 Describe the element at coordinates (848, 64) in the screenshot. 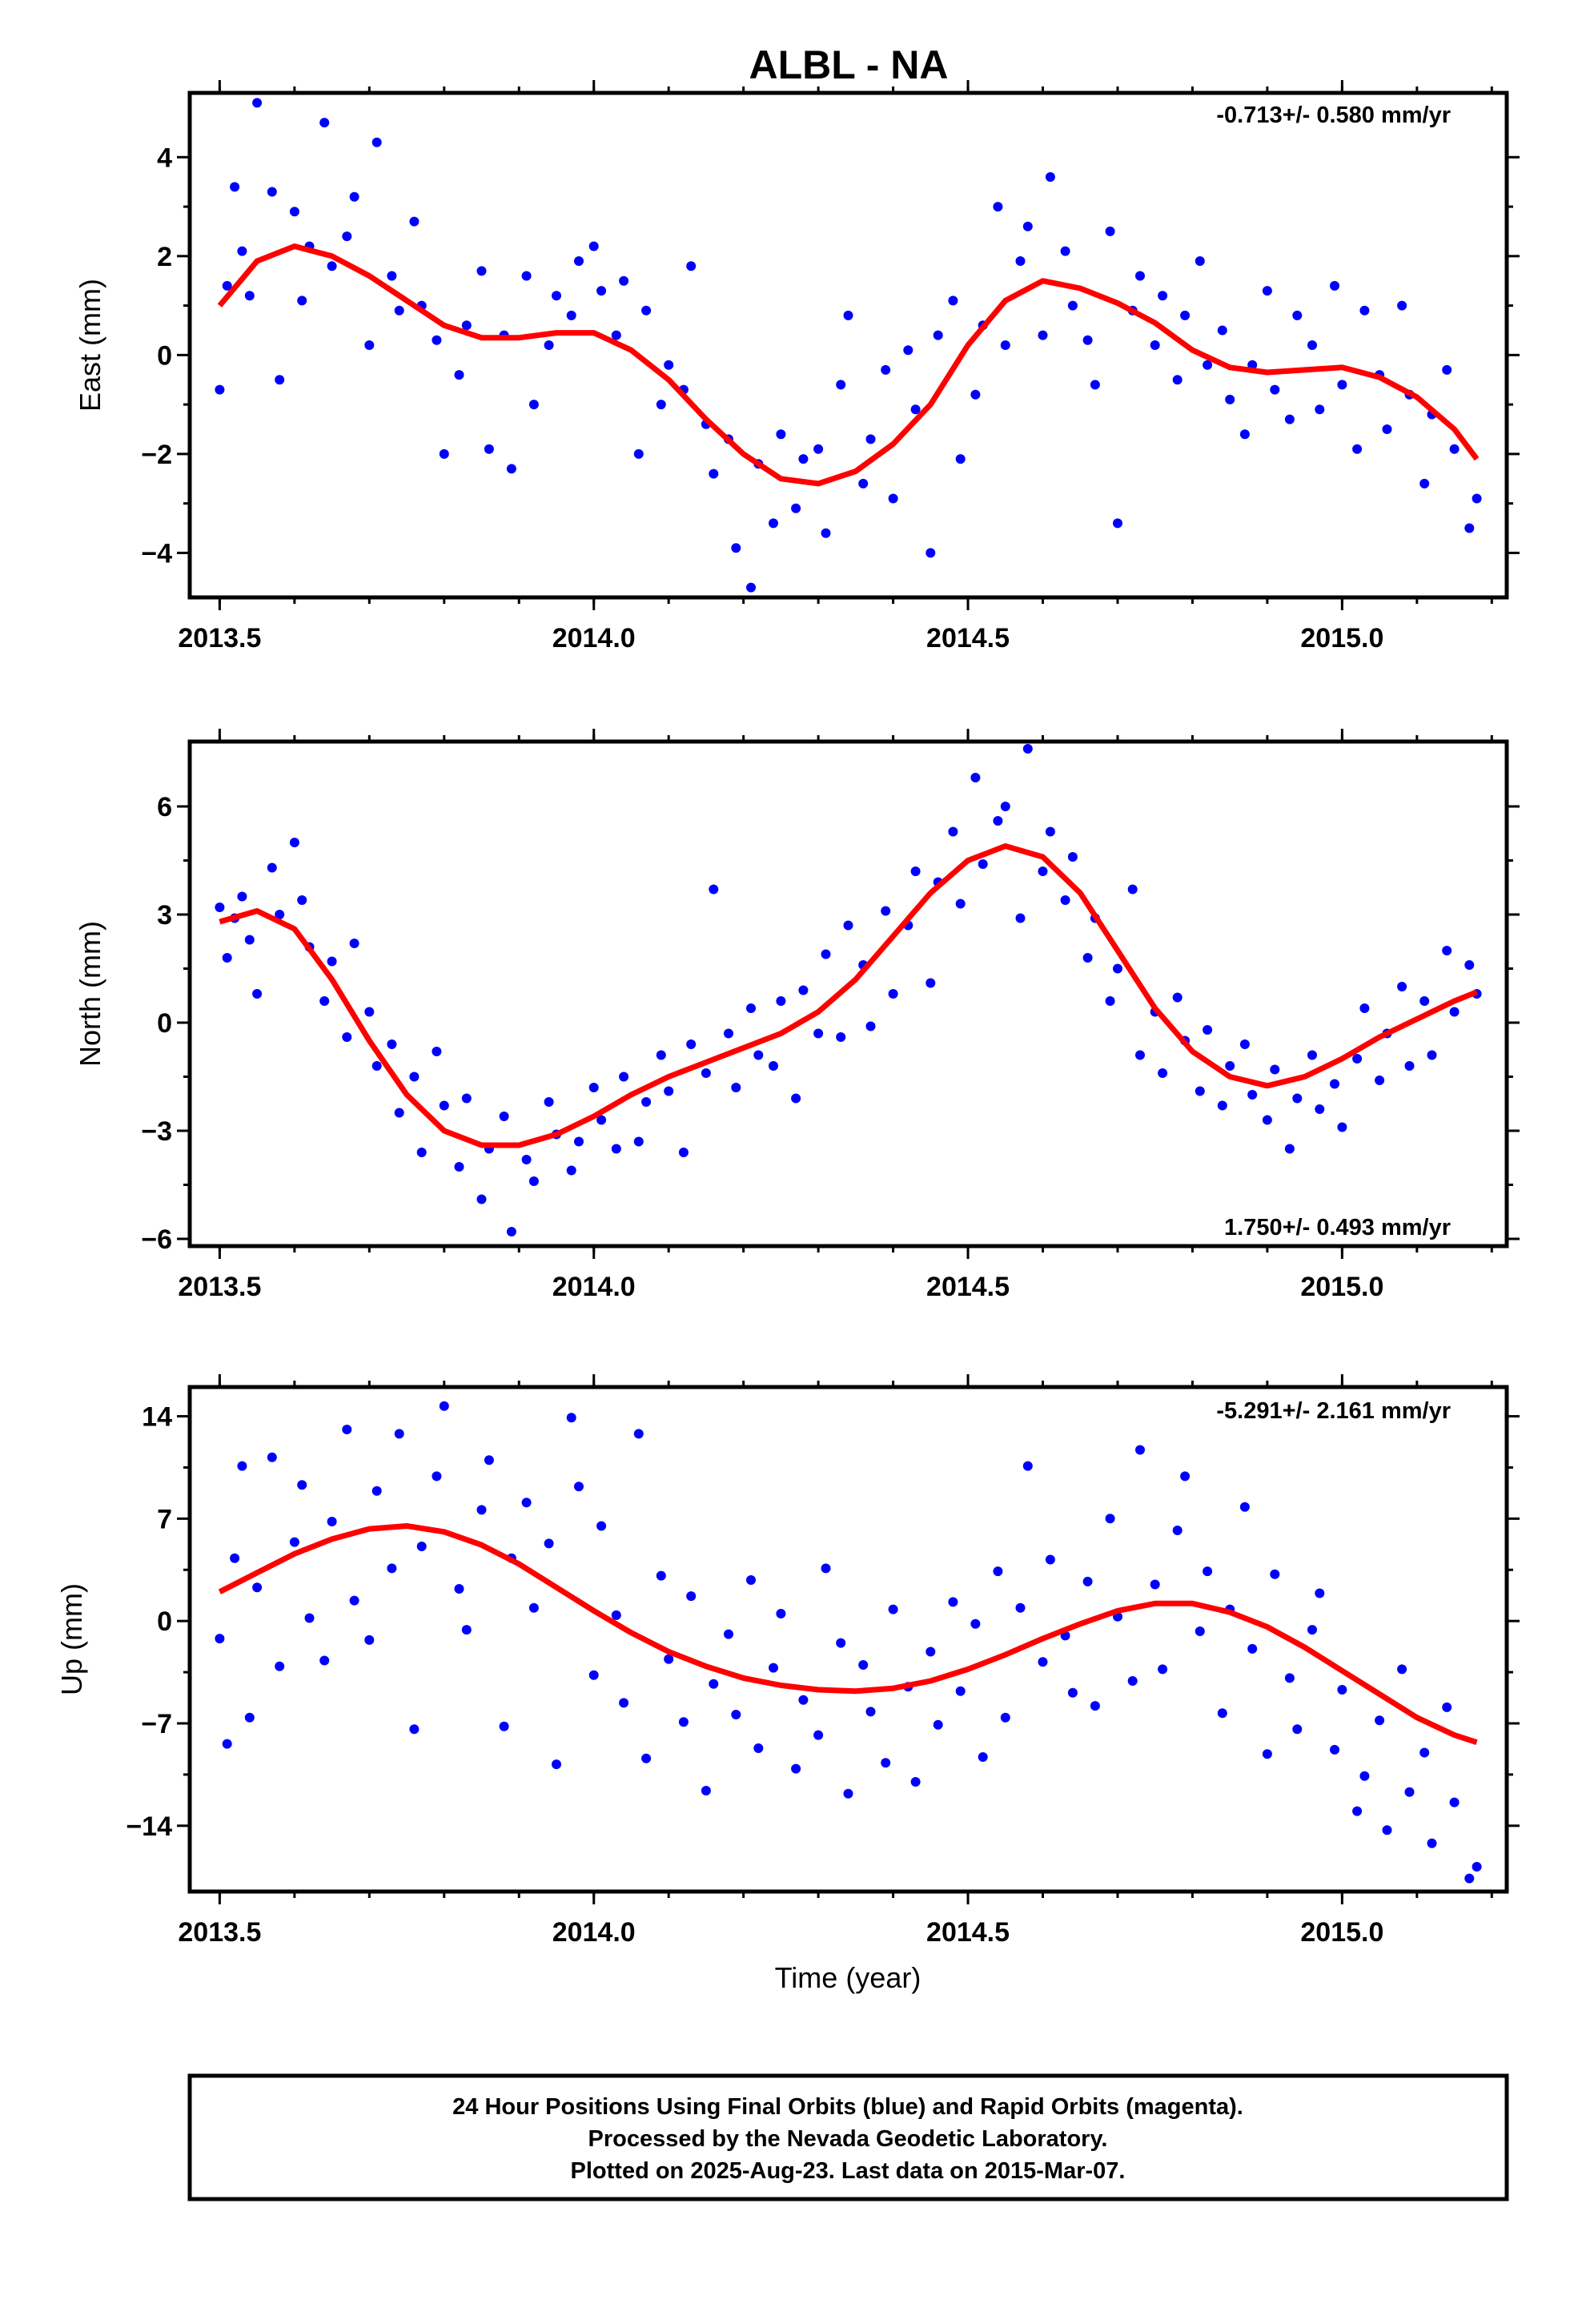

I see `chart-title: ALBL - NA` at that location.